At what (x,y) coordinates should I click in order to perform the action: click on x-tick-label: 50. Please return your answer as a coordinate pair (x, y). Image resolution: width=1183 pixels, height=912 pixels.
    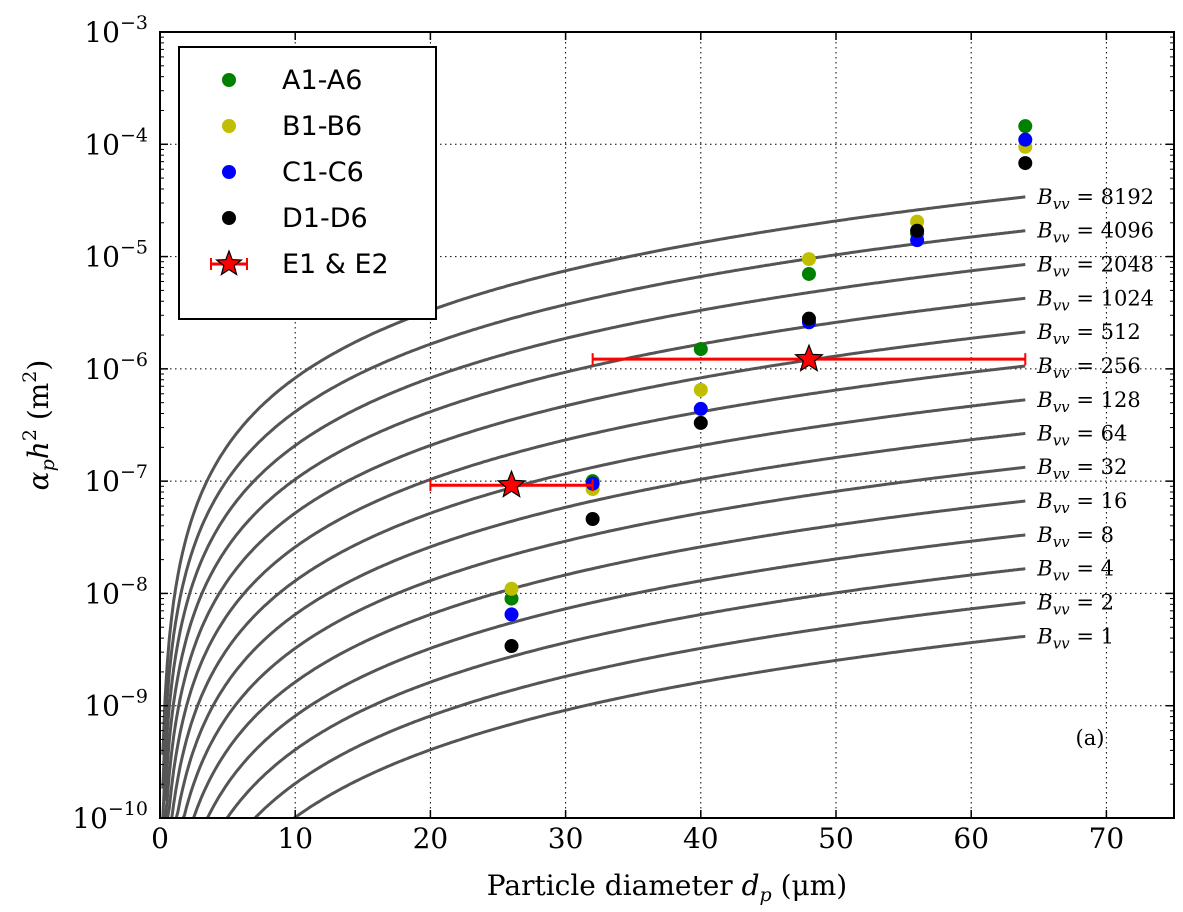
    Looking at the image, I should click on (836, 838).